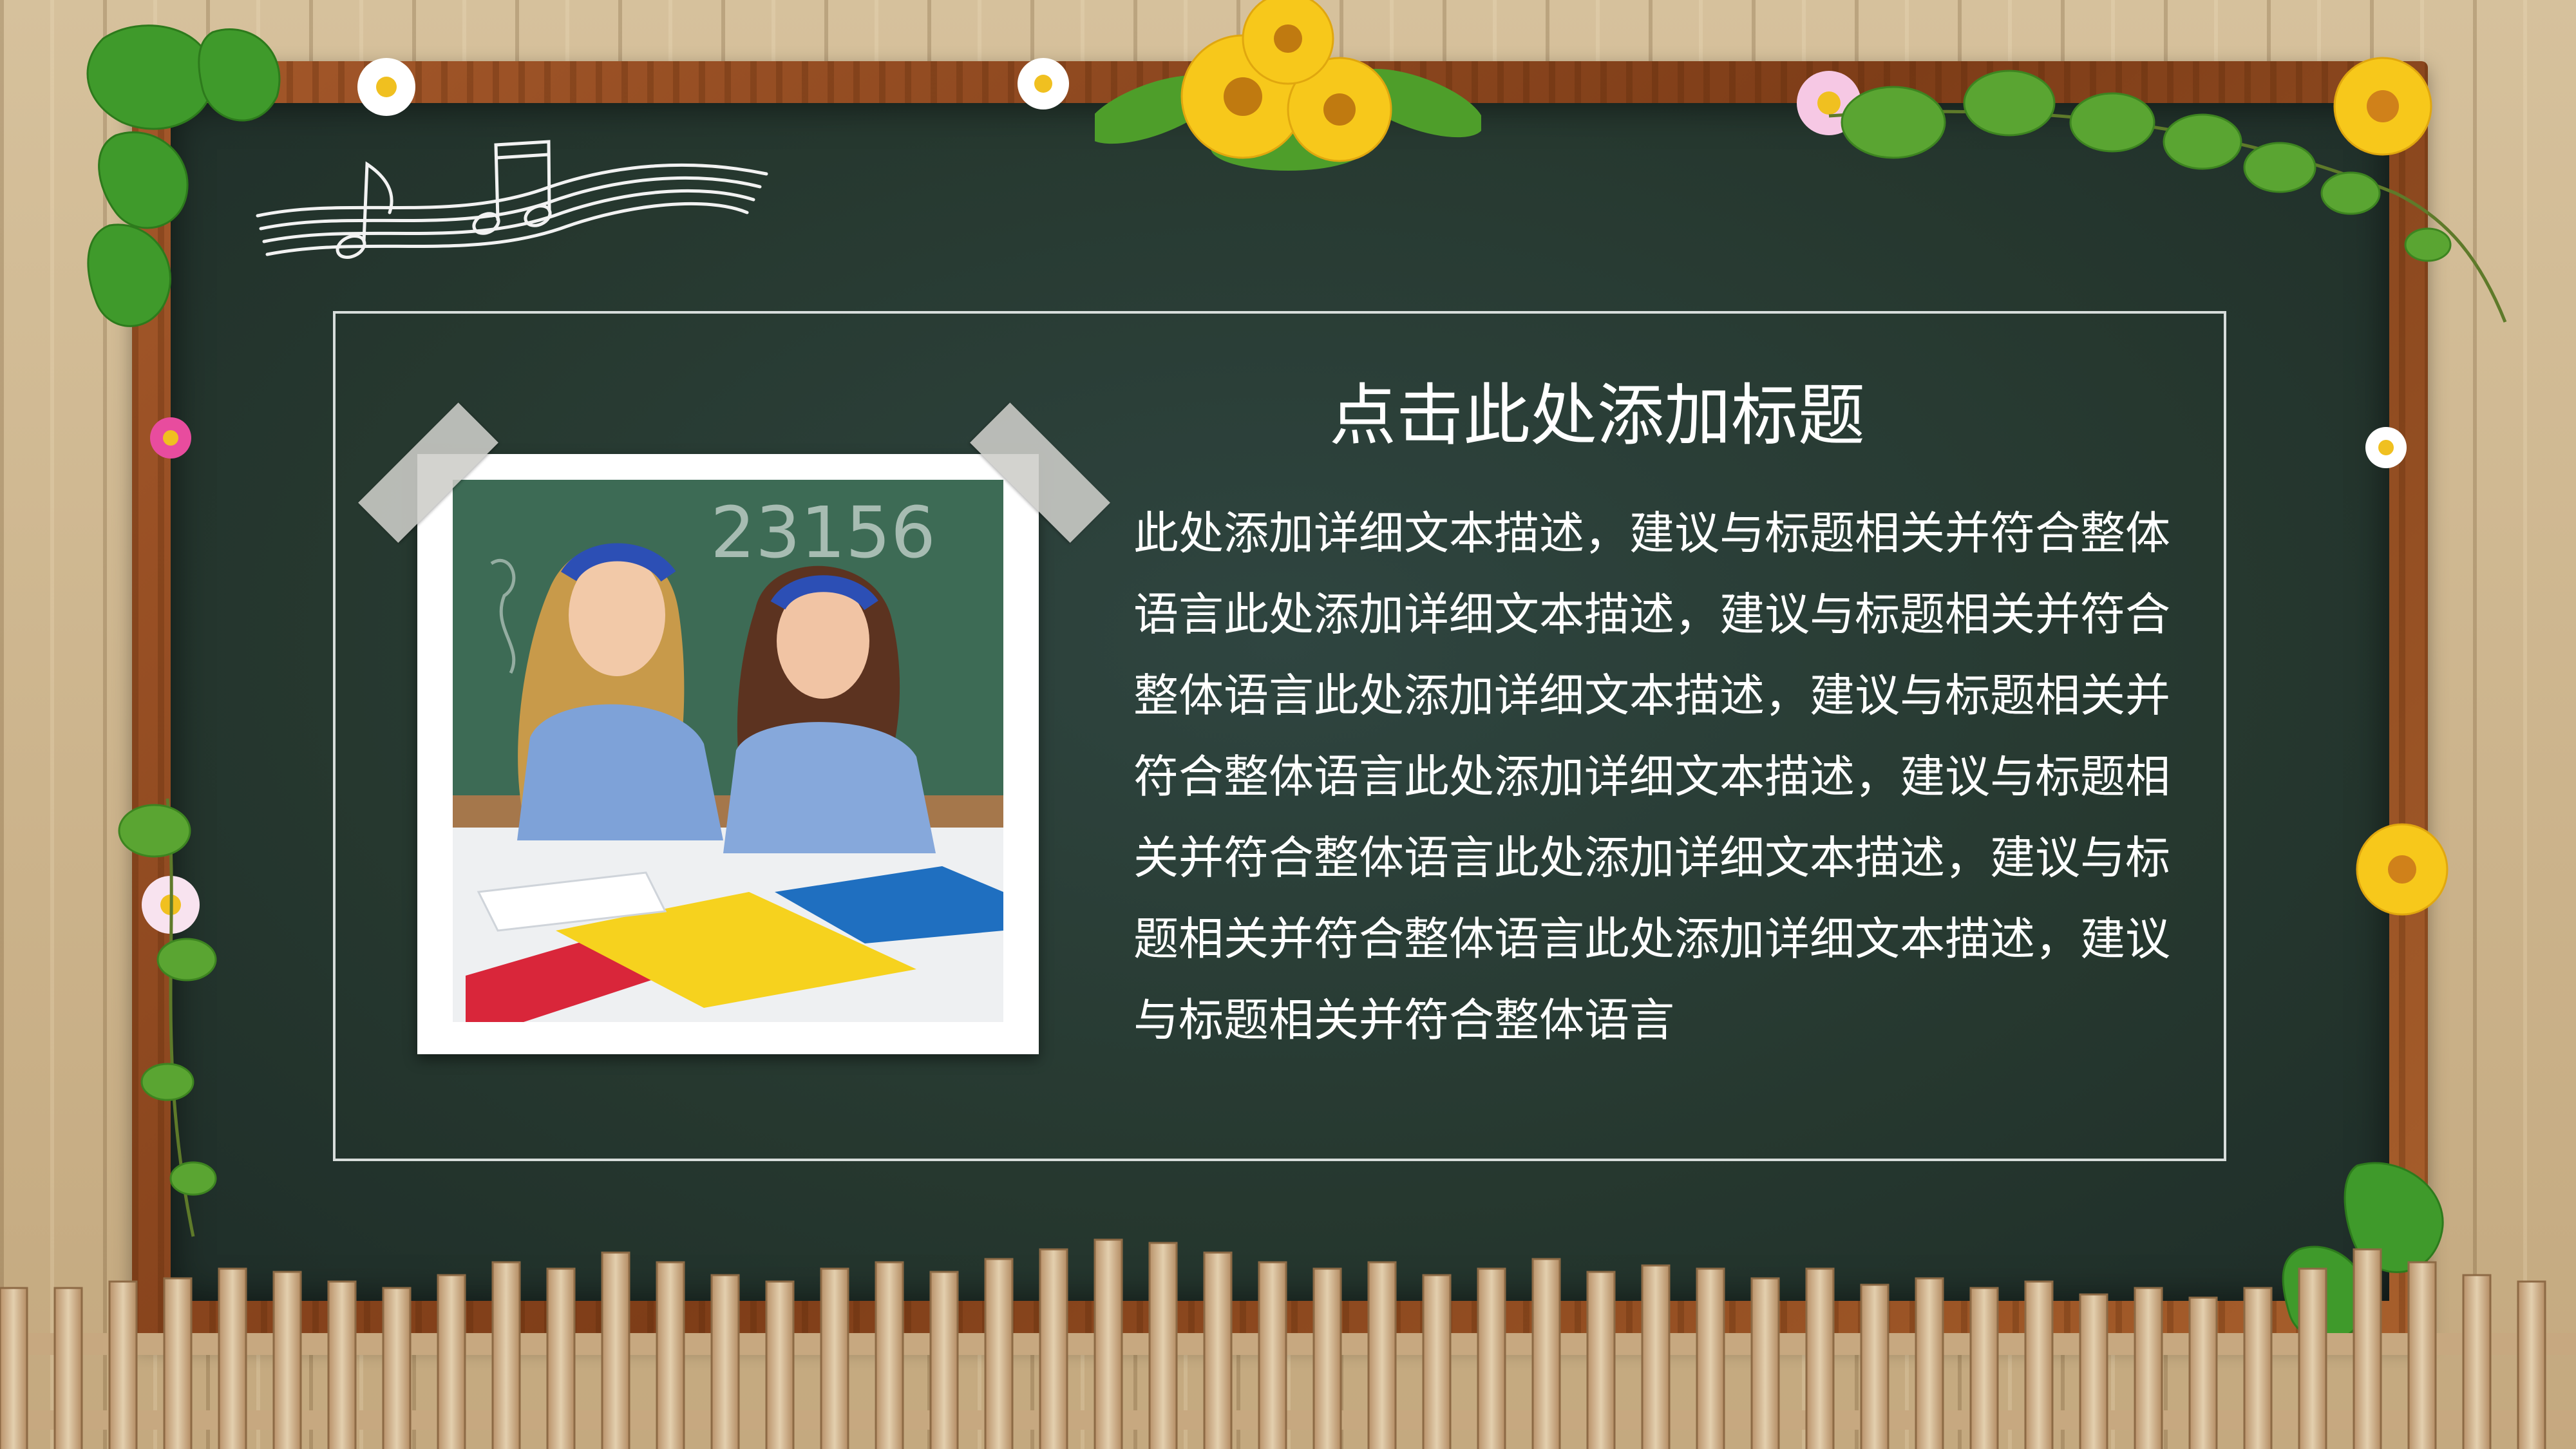 The width and height of the screenshot is (2576, 1449). I want to click on fence-icon, so click(1288, 1343).